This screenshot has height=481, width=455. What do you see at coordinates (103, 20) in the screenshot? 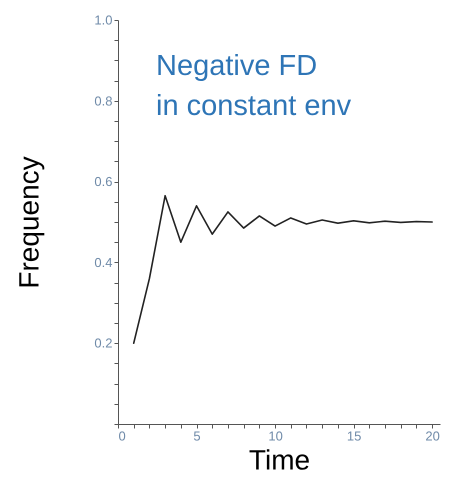
I see `y-tick-label: 1.0` at bounding box center [103, 20].